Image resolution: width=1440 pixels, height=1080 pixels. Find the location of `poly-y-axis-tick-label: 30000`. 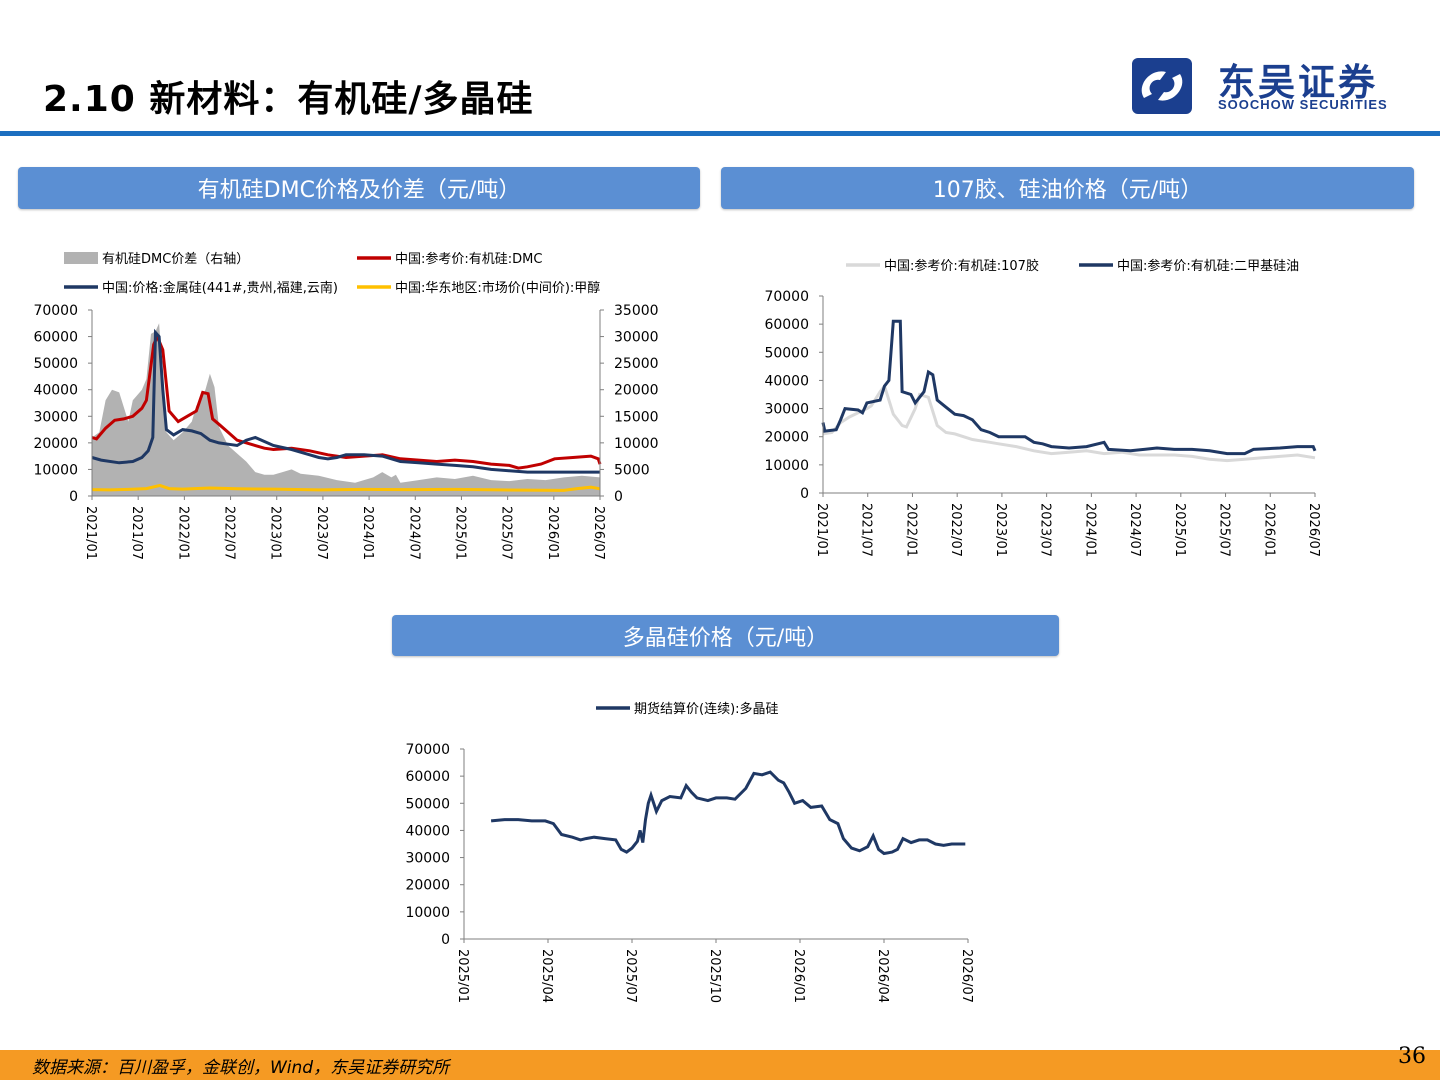

poly-y-axis-tick-label: 30000 is located at coordinates (427, 859).